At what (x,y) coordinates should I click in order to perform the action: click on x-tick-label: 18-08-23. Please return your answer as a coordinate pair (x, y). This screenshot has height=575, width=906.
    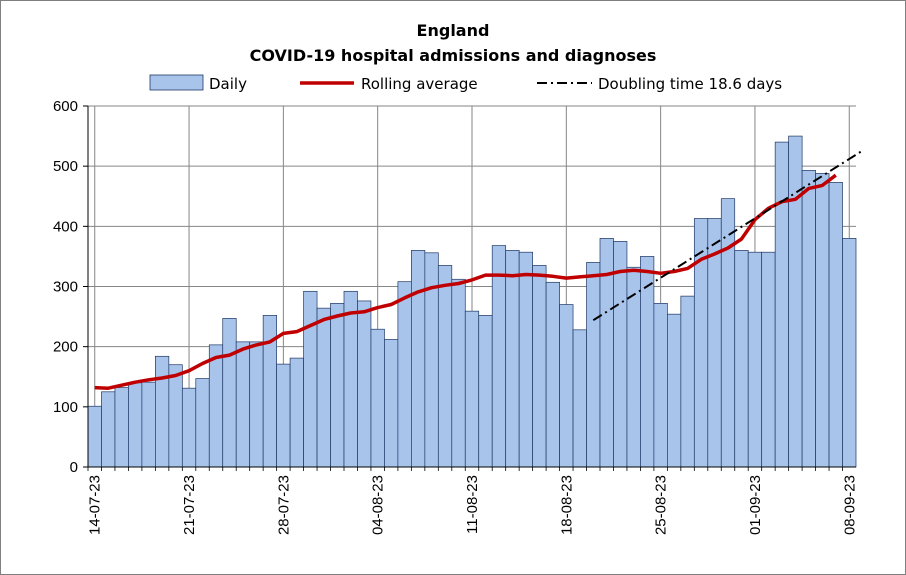
    Looking at the image, I should click on (566, 505).